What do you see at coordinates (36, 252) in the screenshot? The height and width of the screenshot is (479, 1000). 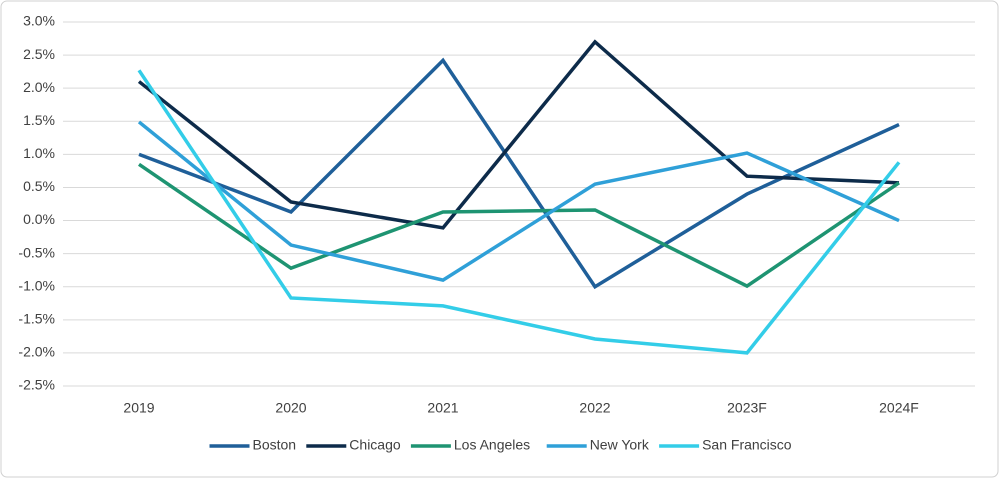 I see `y-tick-label: -0.5%` at bounding box center [36, 252].